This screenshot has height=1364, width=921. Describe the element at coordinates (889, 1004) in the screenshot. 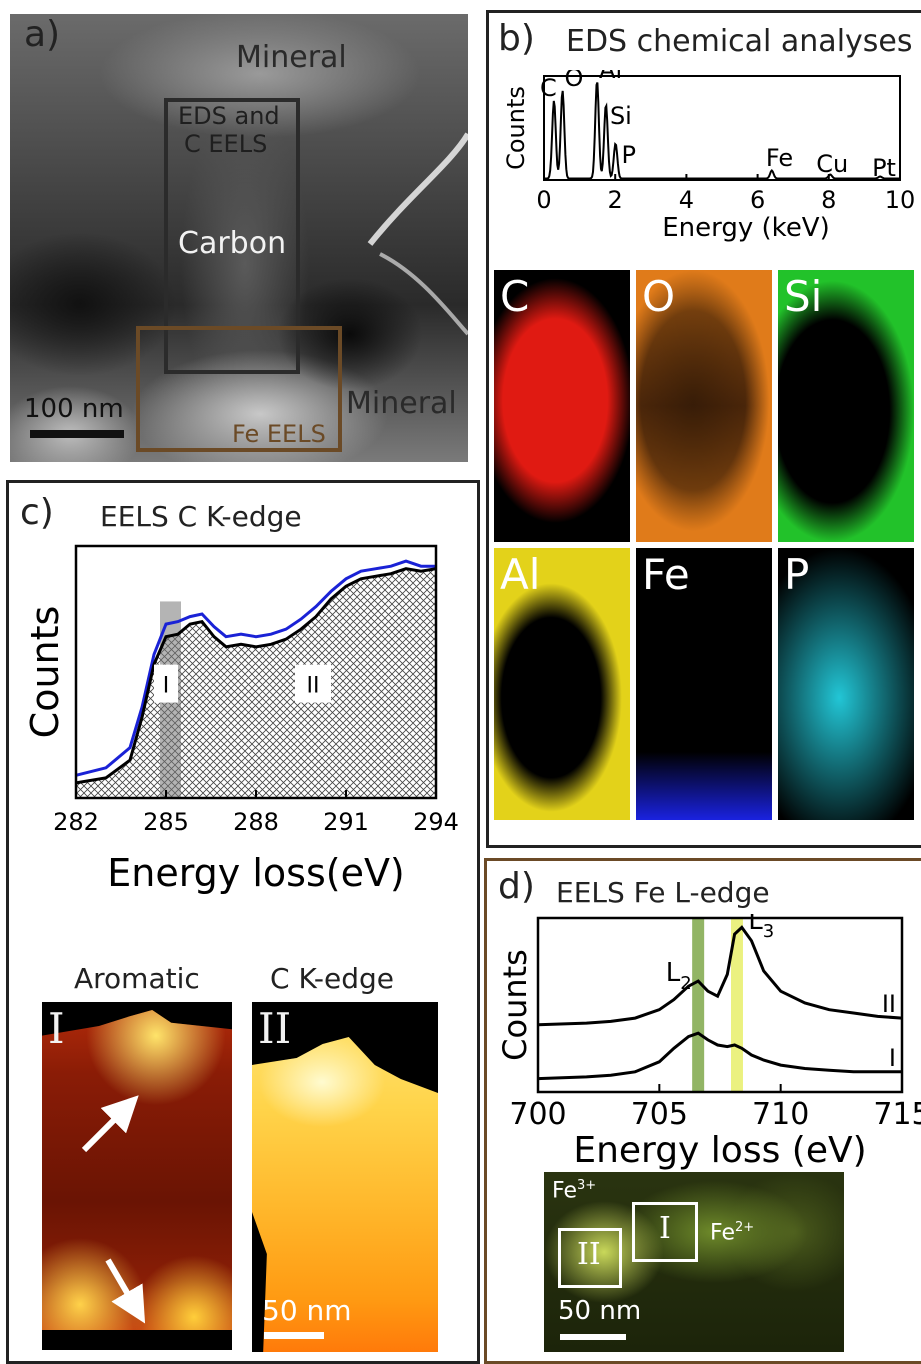

I see `fe-series-label: II` at that location.